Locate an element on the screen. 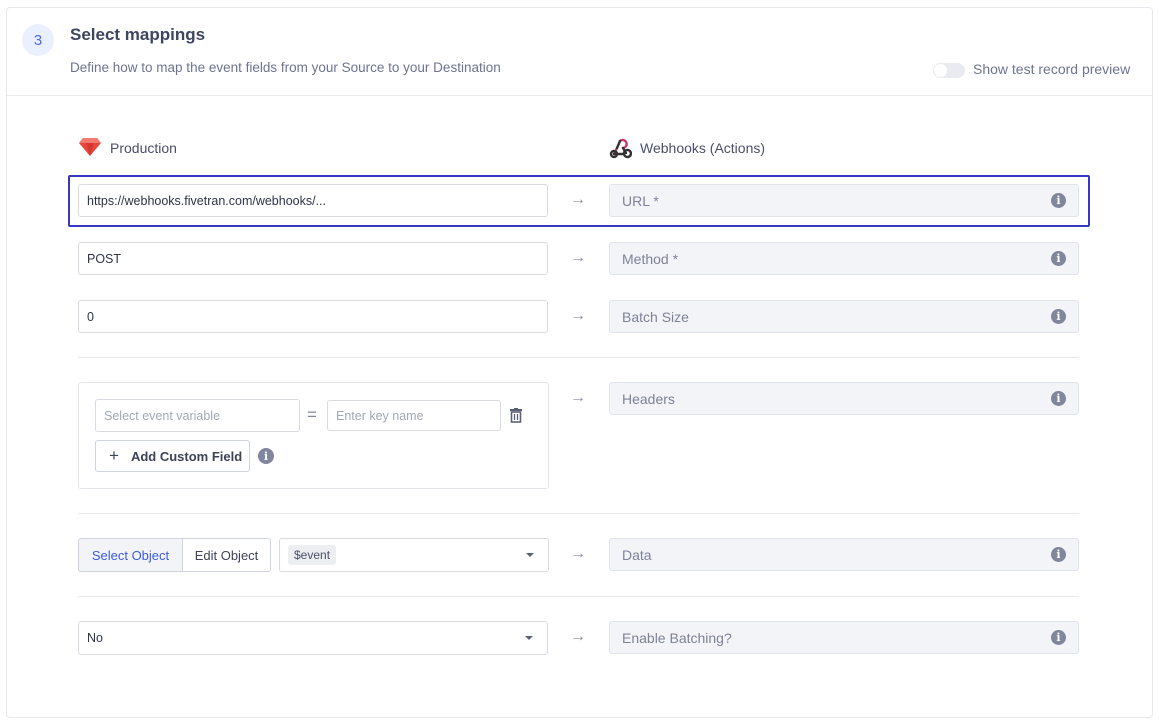 Image resolution: width=1159 pixels, height=725 pixels. event-variable-chip: $event is located at coordinates (312, 555).